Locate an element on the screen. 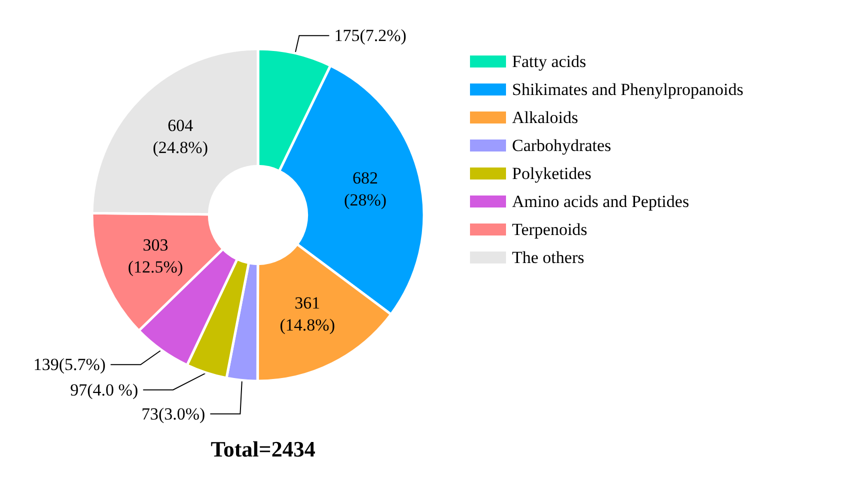  legend-label: The others is located at coordinates (548, 257).